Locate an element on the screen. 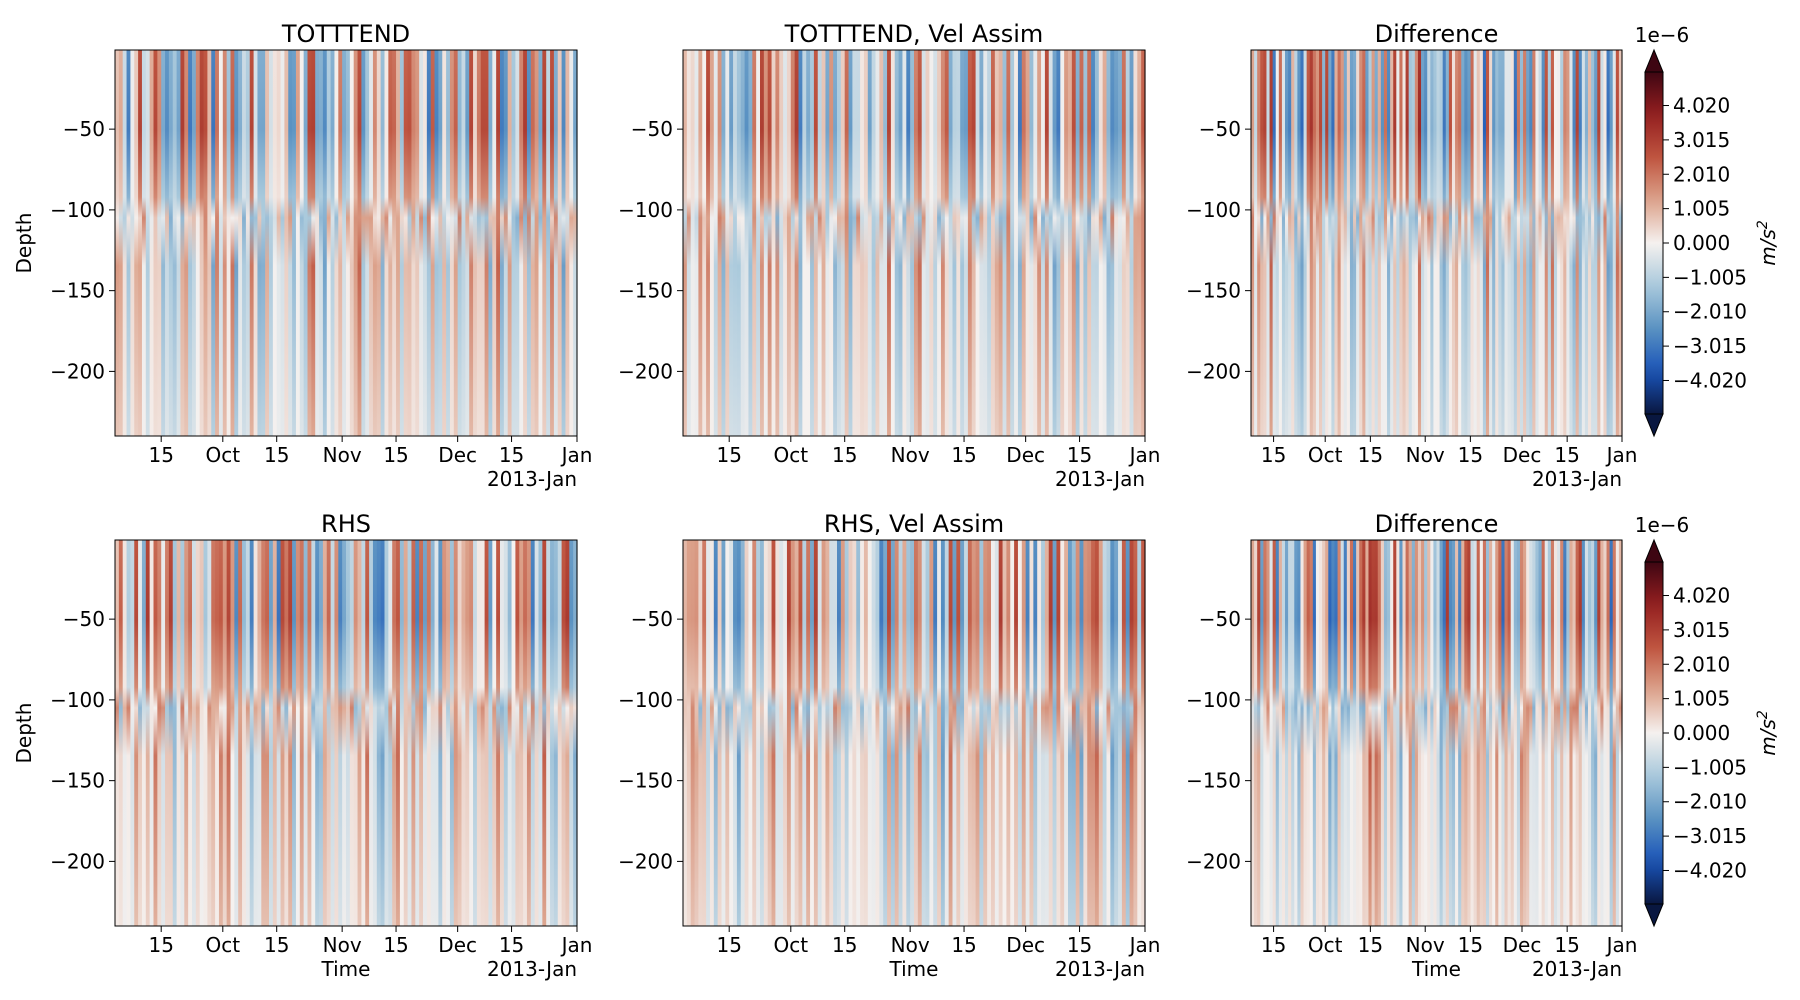 The width and height of the screenshot is (1800, 1000). colorbar-extend-min is located at coordinates (1654, 915).